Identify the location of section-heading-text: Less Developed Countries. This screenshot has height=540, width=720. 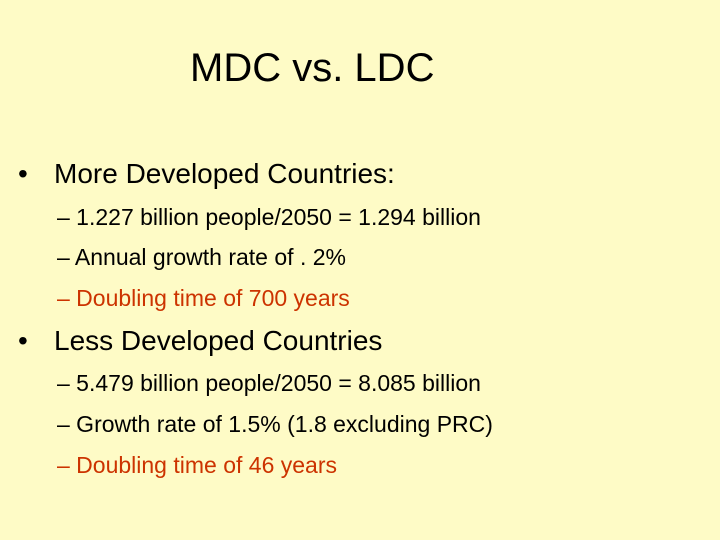
(218, 340).